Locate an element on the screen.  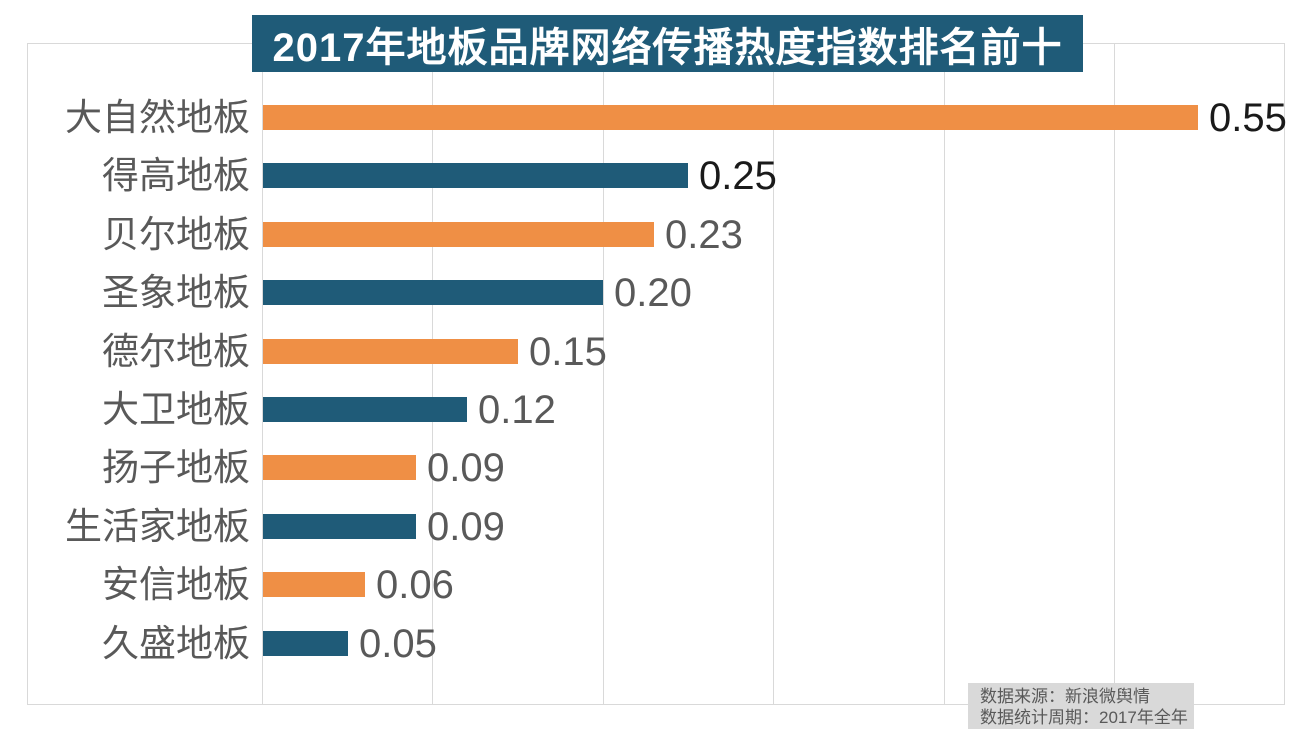
value-label: 0.23 is located at coordinates (704, 234).